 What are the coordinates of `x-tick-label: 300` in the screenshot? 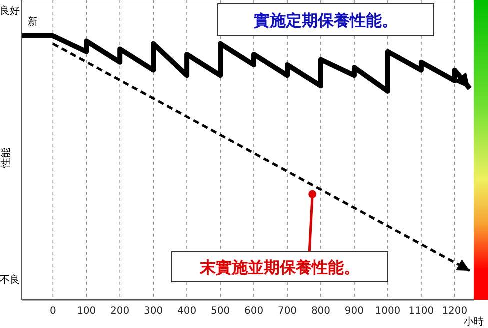 It's located at (154, 311).